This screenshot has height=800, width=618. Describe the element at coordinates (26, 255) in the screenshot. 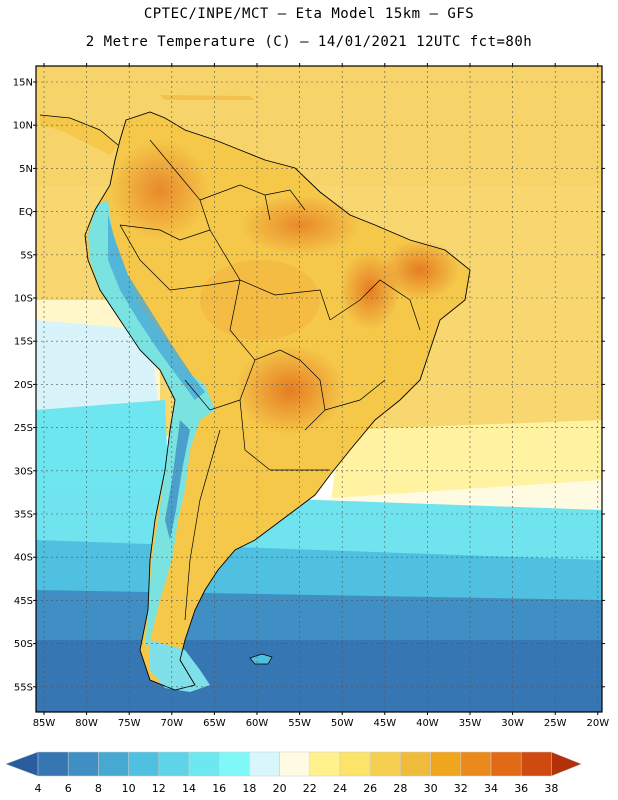

I see `lat-label: 5S` at that location.